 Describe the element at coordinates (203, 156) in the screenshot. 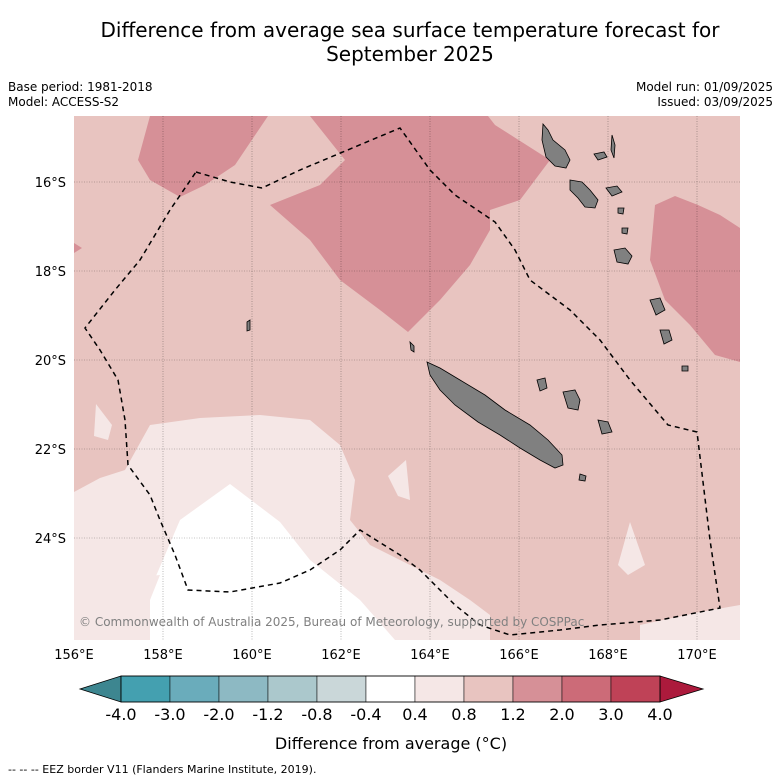

I see `anomaly-region-warm-northwest` at that location.